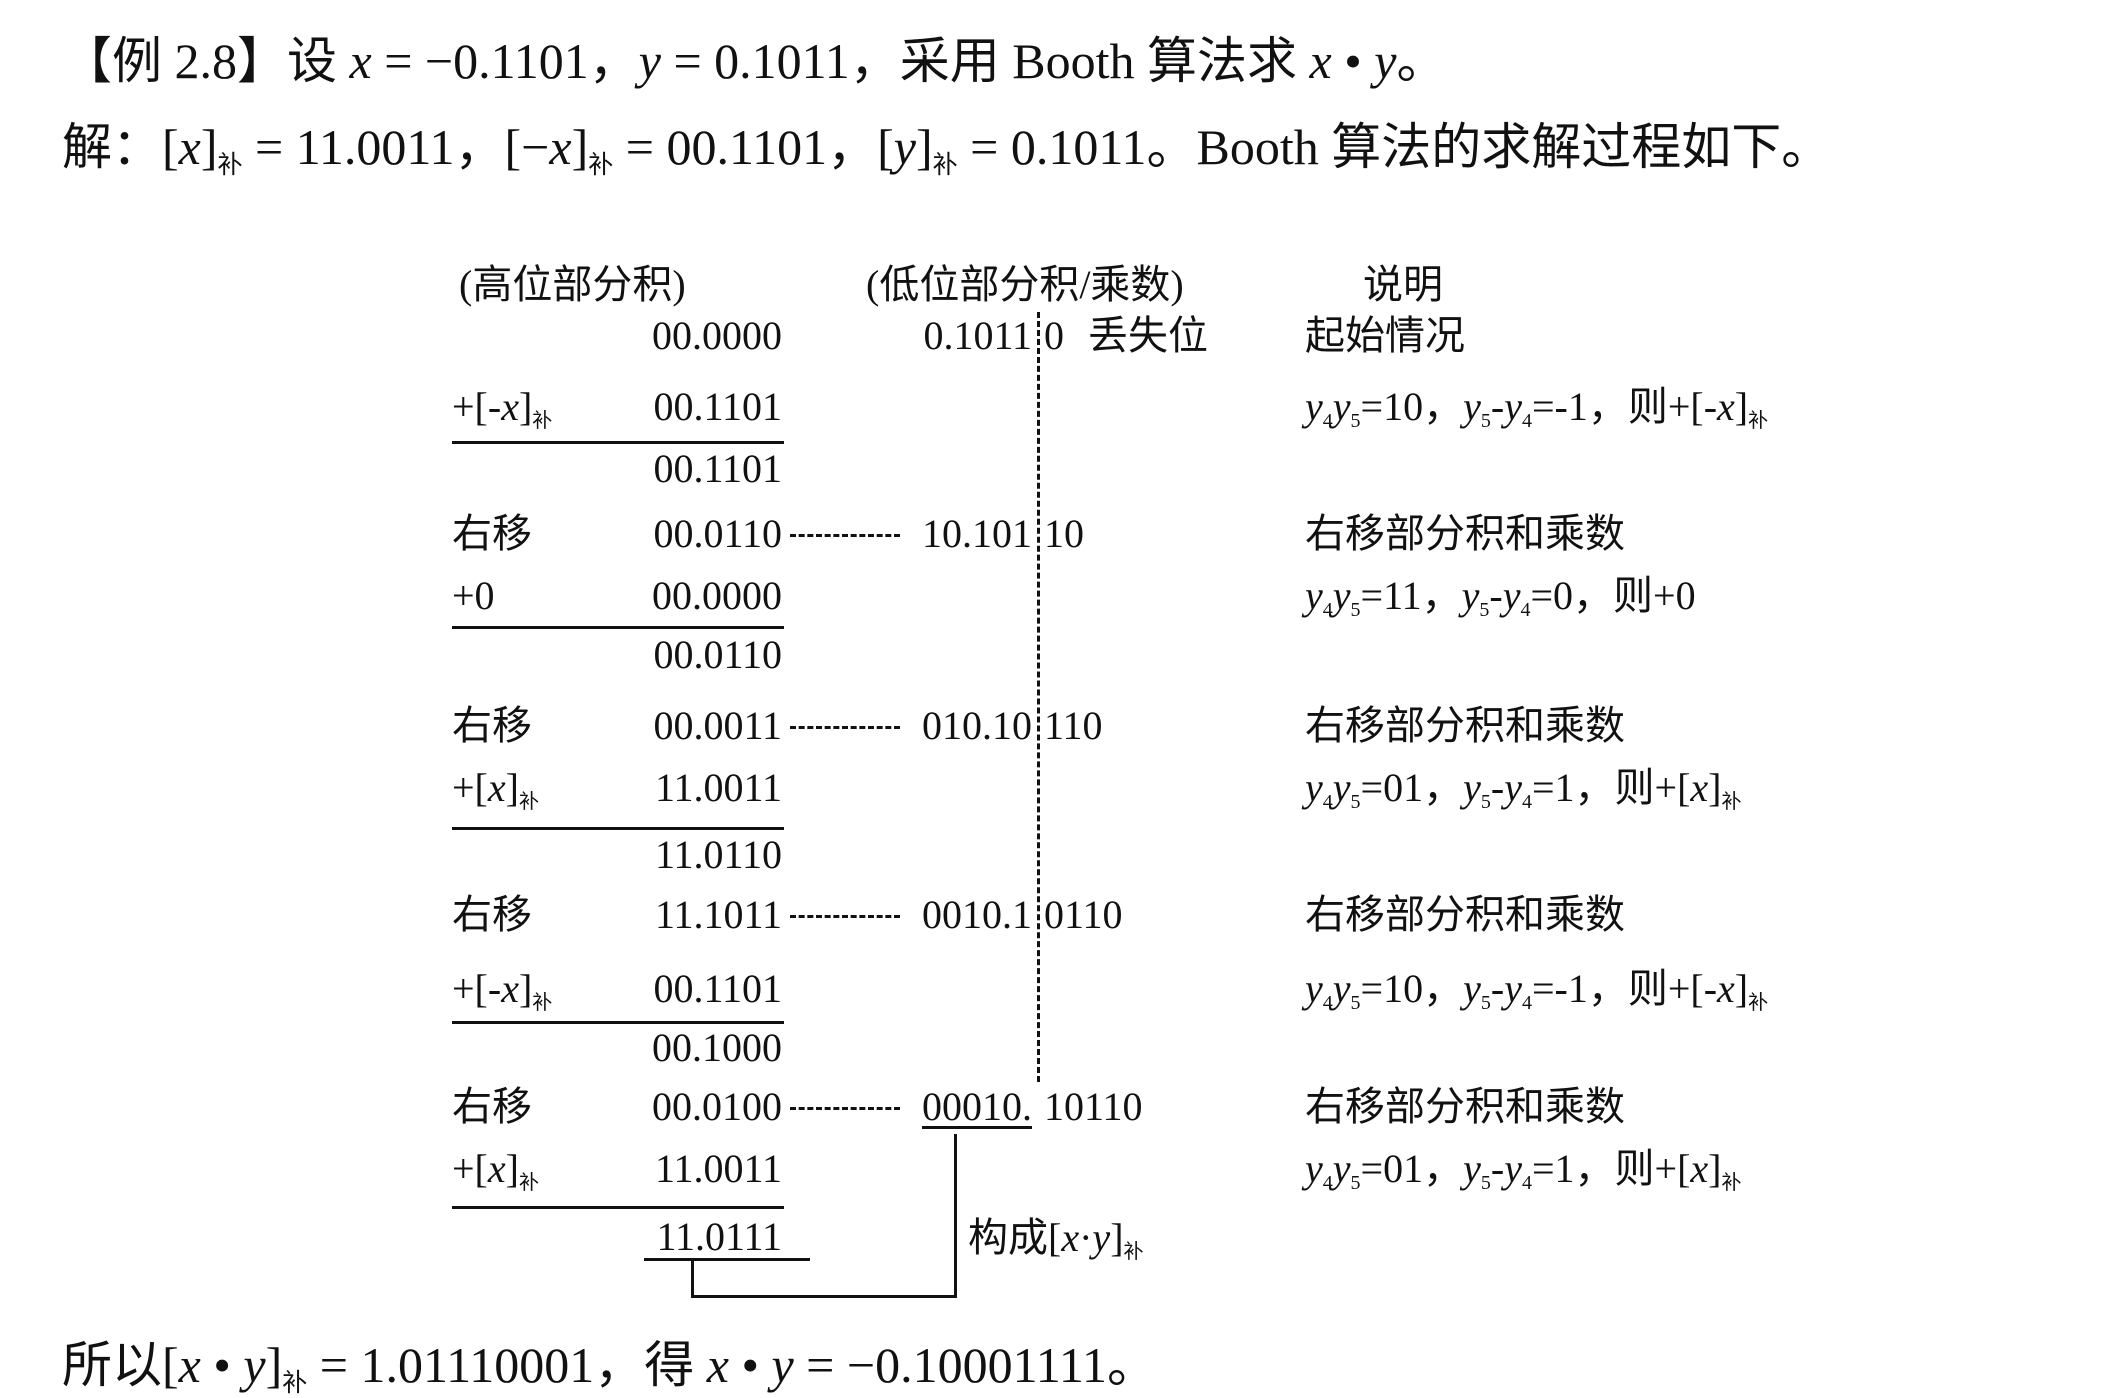 The height and width of the screenshot is (1398, 2124). Describe the element at coordinates (473, 595) in the screenshot. I see `text-segment: +0` at that location.